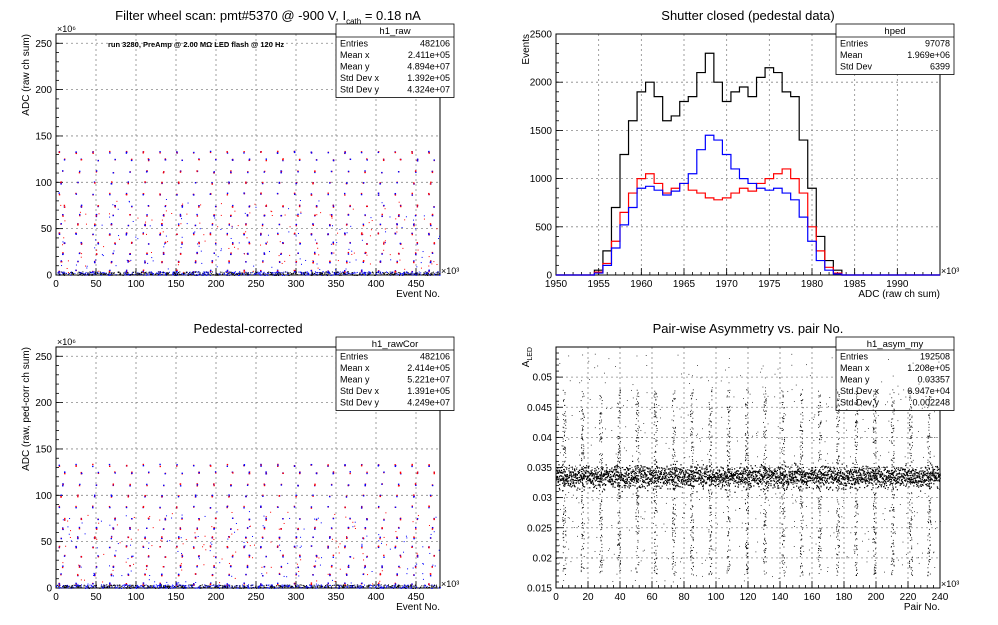 This screenshot has width=998, height=625. Describe the element at coordinates (26, 75) in the screenshot. I see `y-axis-label: ADC (raw ch sum)` at that location.